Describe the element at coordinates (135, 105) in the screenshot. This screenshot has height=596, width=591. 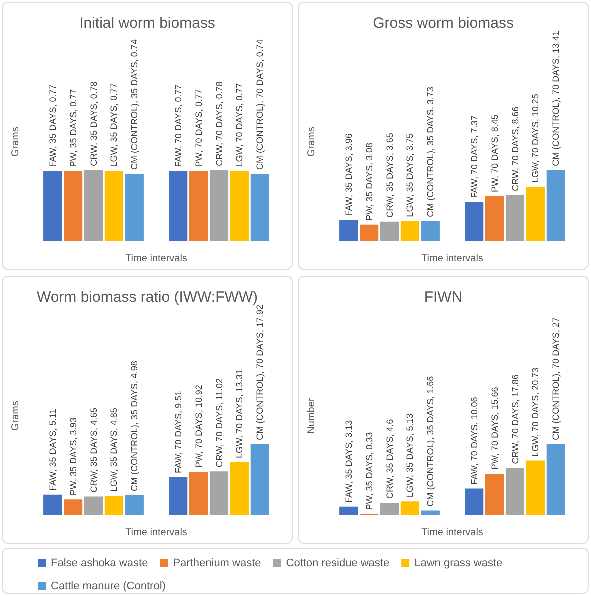
I see `data-label: CM (CONTROL), 35 DAYS, 0.74` at that location.